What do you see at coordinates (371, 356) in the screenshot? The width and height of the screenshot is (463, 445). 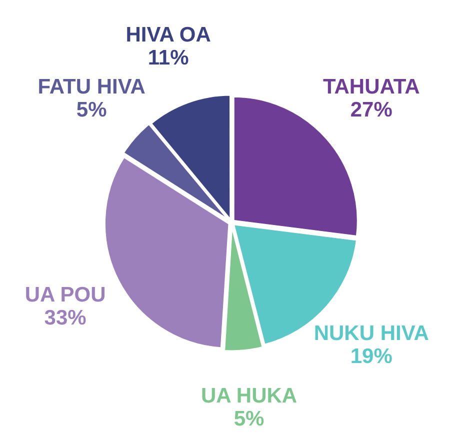 I see `data-label: 19%` at bounding box center [371, 356].